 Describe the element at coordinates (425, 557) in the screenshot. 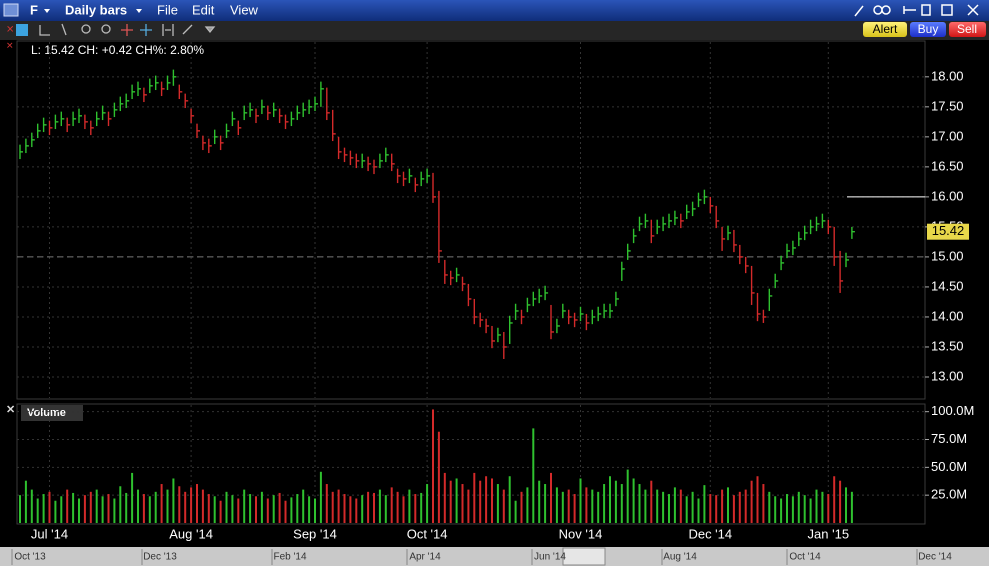

I see `navigator-label: Apr '14` at that location.